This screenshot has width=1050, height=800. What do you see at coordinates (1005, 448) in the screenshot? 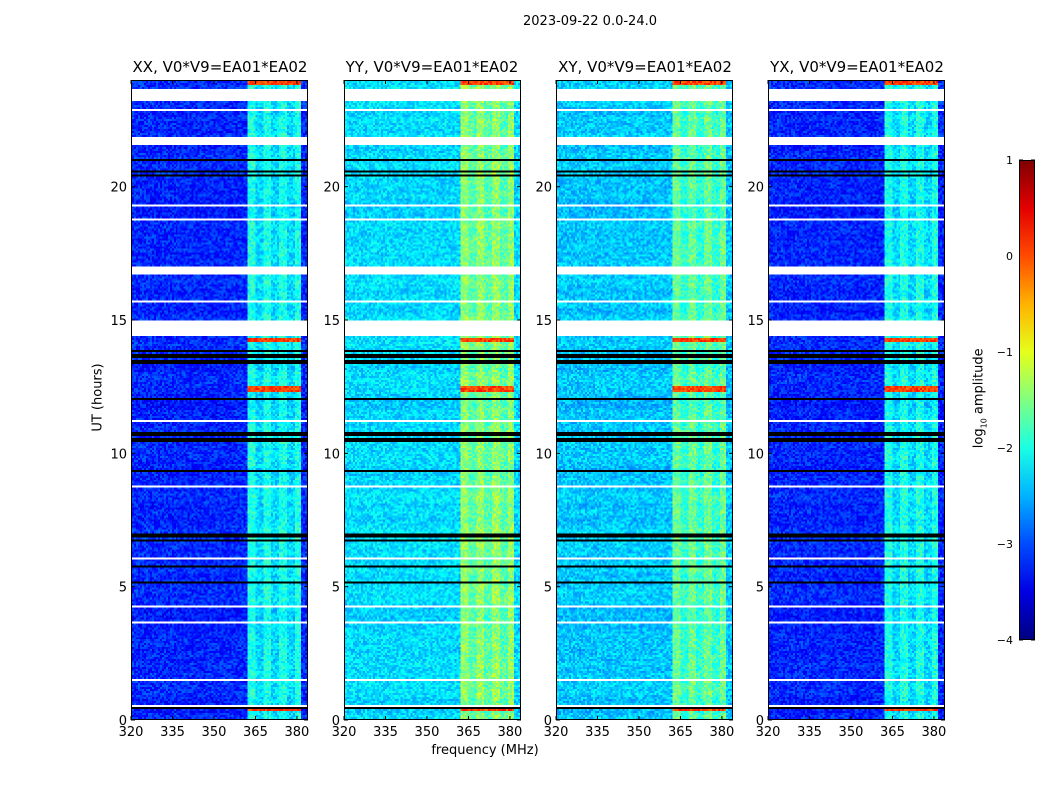
I see `colorbar-tick-label: −2` at bounding box center [1005, 448].